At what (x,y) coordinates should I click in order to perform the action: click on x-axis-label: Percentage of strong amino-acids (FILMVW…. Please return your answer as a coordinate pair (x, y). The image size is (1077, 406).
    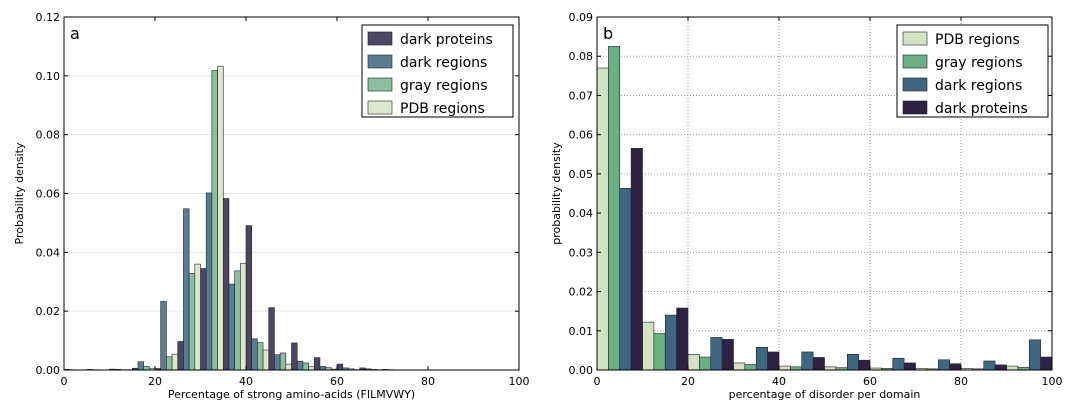
    Looking at the image, I should click on (291, 394).